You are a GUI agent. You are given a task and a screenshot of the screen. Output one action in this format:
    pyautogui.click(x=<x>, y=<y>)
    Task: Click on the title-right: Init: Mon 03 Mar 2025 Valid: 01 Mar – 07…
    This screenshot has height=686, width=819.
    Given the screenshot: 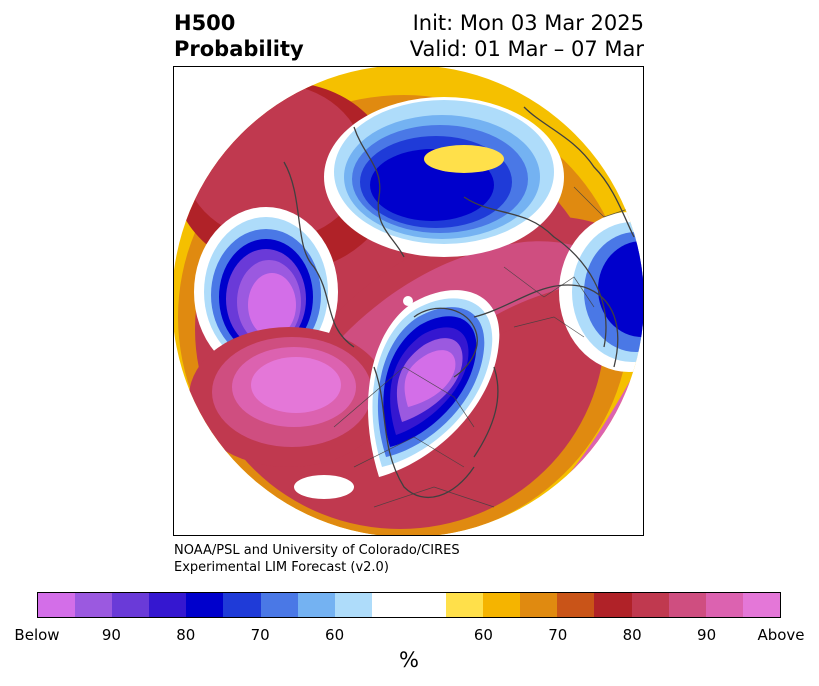 What is the action you would take?
    pyautogui.click(x=527, y=36)
    